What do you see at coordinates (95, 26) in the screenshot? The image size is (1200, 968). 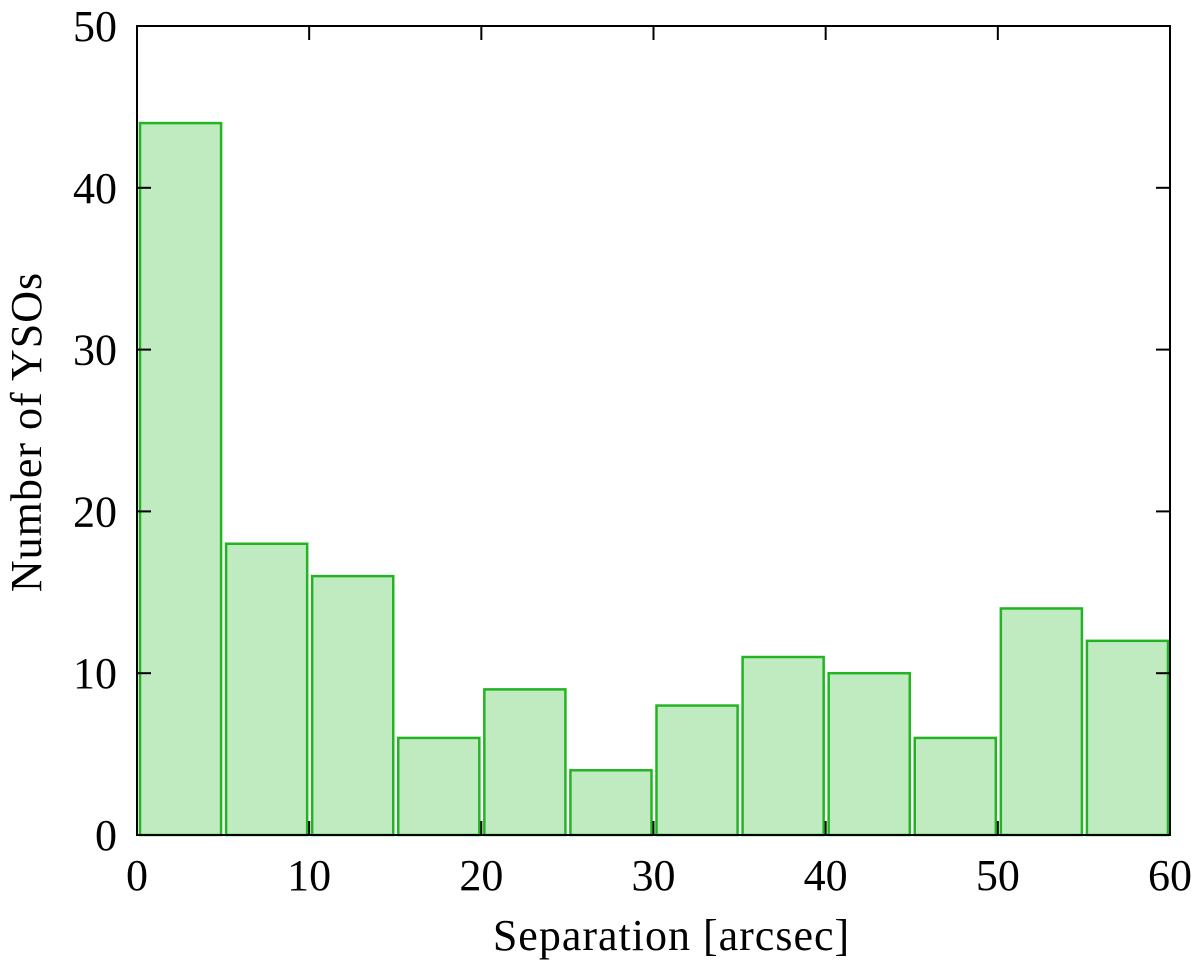 I see `y-tick-label: 50` at bounding box center [95, 26].